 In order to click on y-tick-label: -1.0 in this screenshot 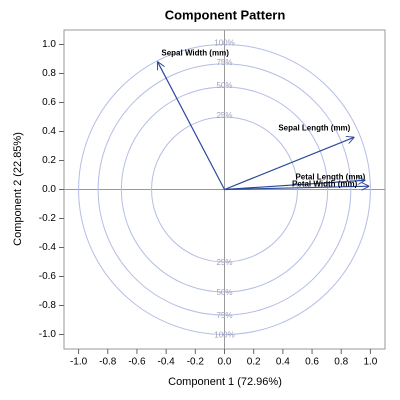, I will do `click(48, 334)`.